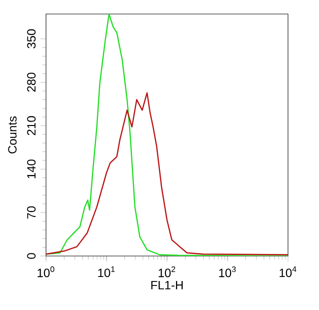 Image resolution: width=319 pixels, height=310 pixels. Describe the element at coordinates (31, 212) in the screenshot. I see `y-tick-label: 70` at that location.